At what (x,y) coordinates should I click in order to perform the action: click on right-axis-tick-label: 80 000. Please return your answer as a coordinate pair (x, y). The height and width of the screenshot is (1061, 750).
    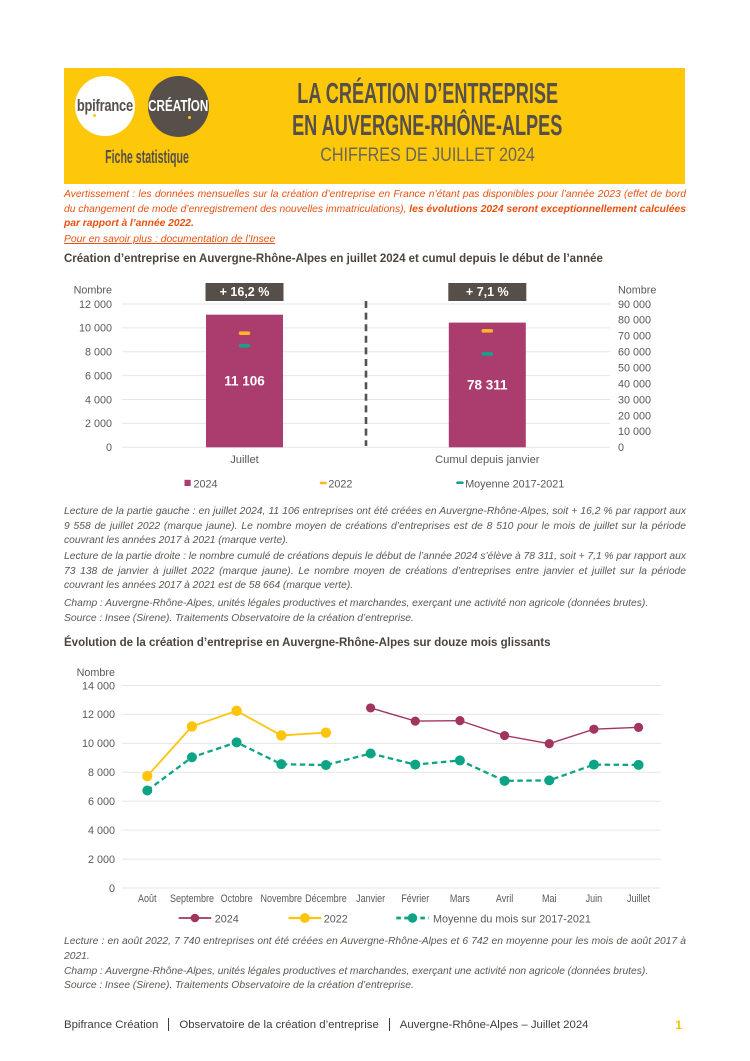
    Looking at the image, I should click on (634, 321).